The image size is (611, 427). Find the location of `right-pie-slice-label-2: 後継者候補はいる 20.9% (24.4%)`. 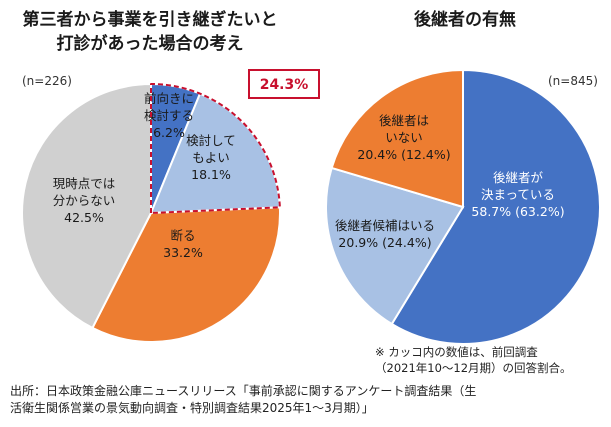

right-pie-slice-label-2: 後継者候補はいる 20.9% (24.4%) is located at coordinates (385, 234).